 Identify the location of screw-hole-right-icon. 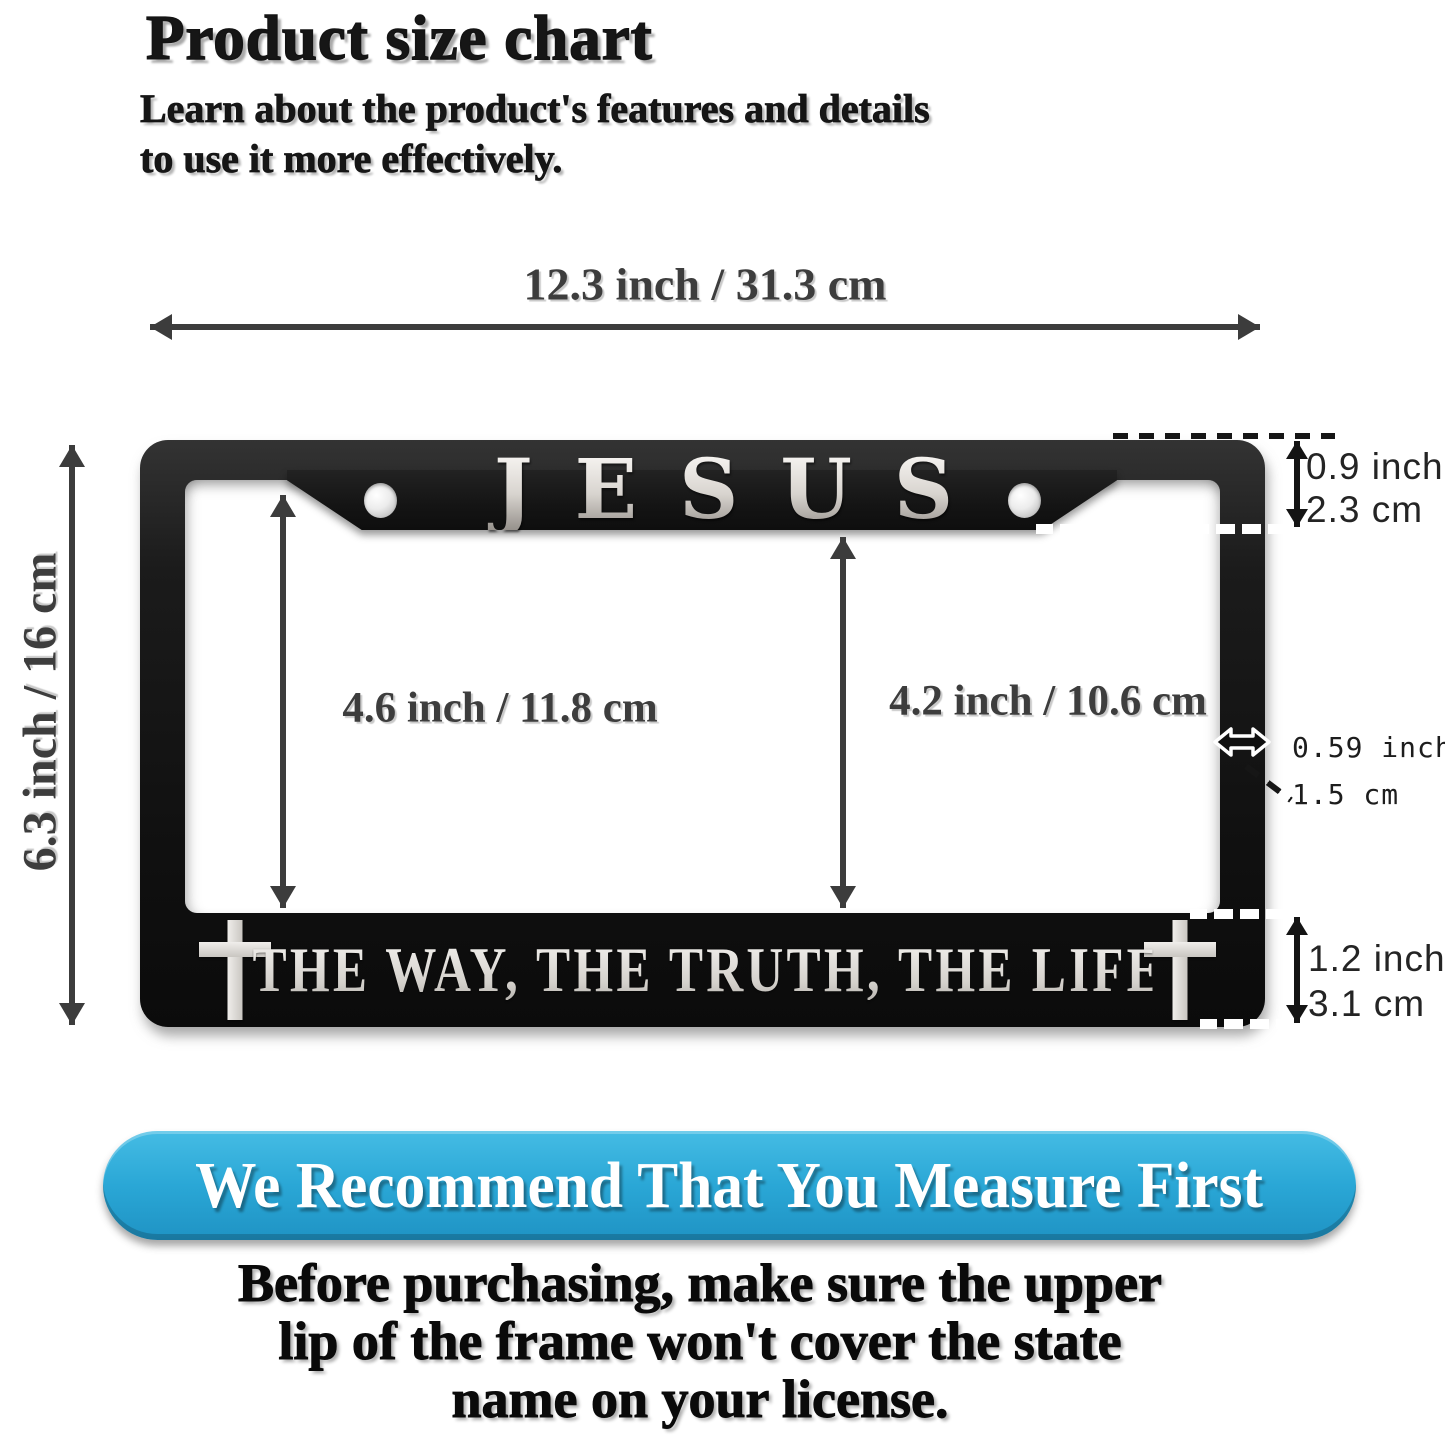
(1024, 500).